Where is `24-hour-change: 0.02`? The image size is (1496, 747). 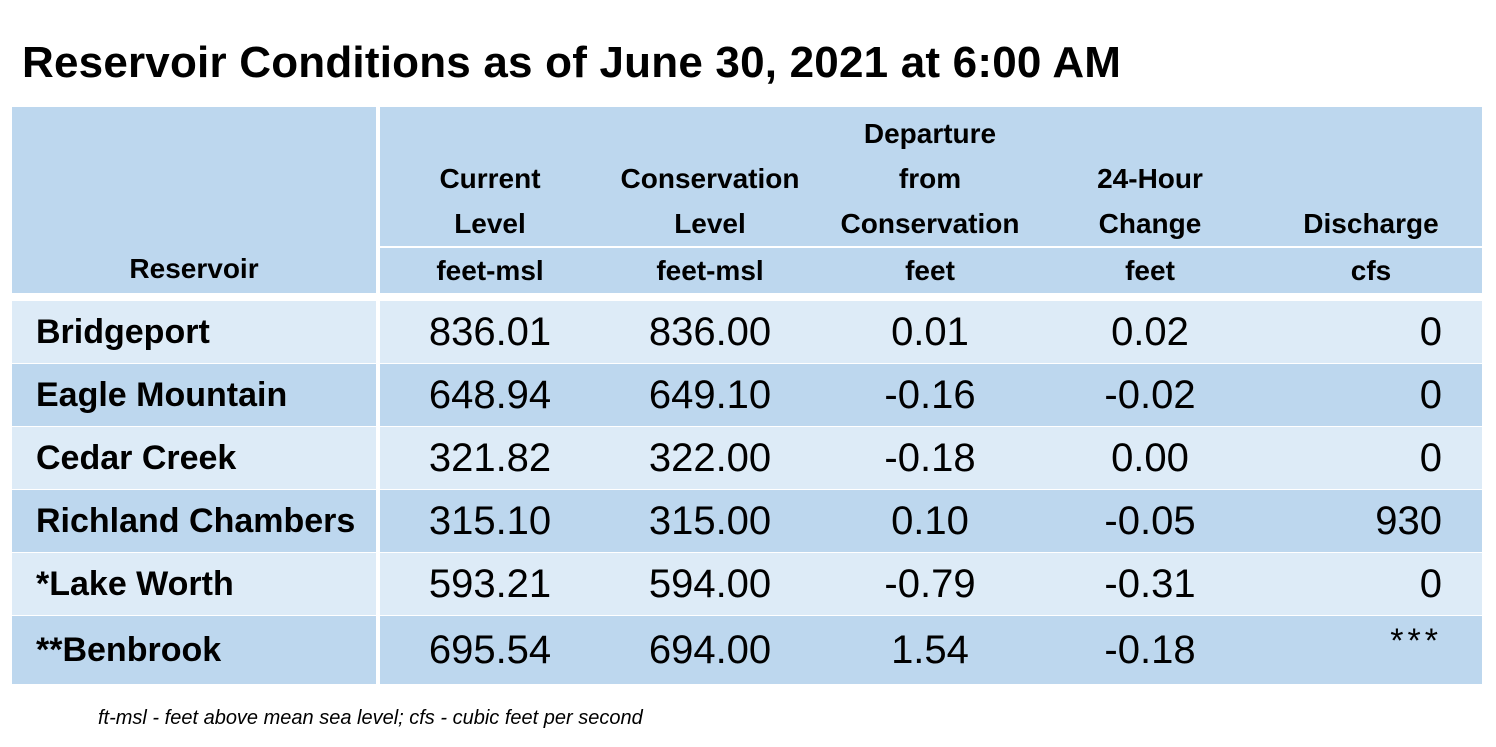 24-hour-change: 0.02 is located at coordinates (1150, 332).